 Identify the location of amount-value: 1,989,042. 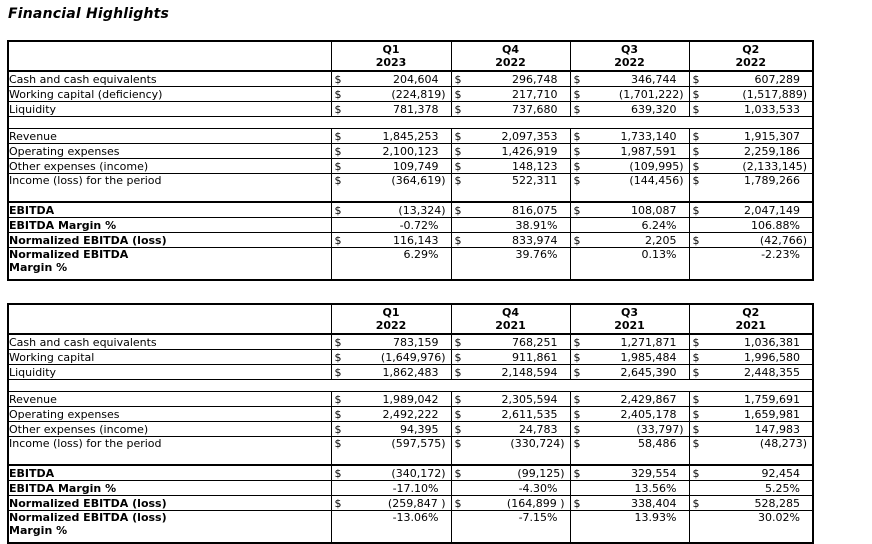
(410, 399).